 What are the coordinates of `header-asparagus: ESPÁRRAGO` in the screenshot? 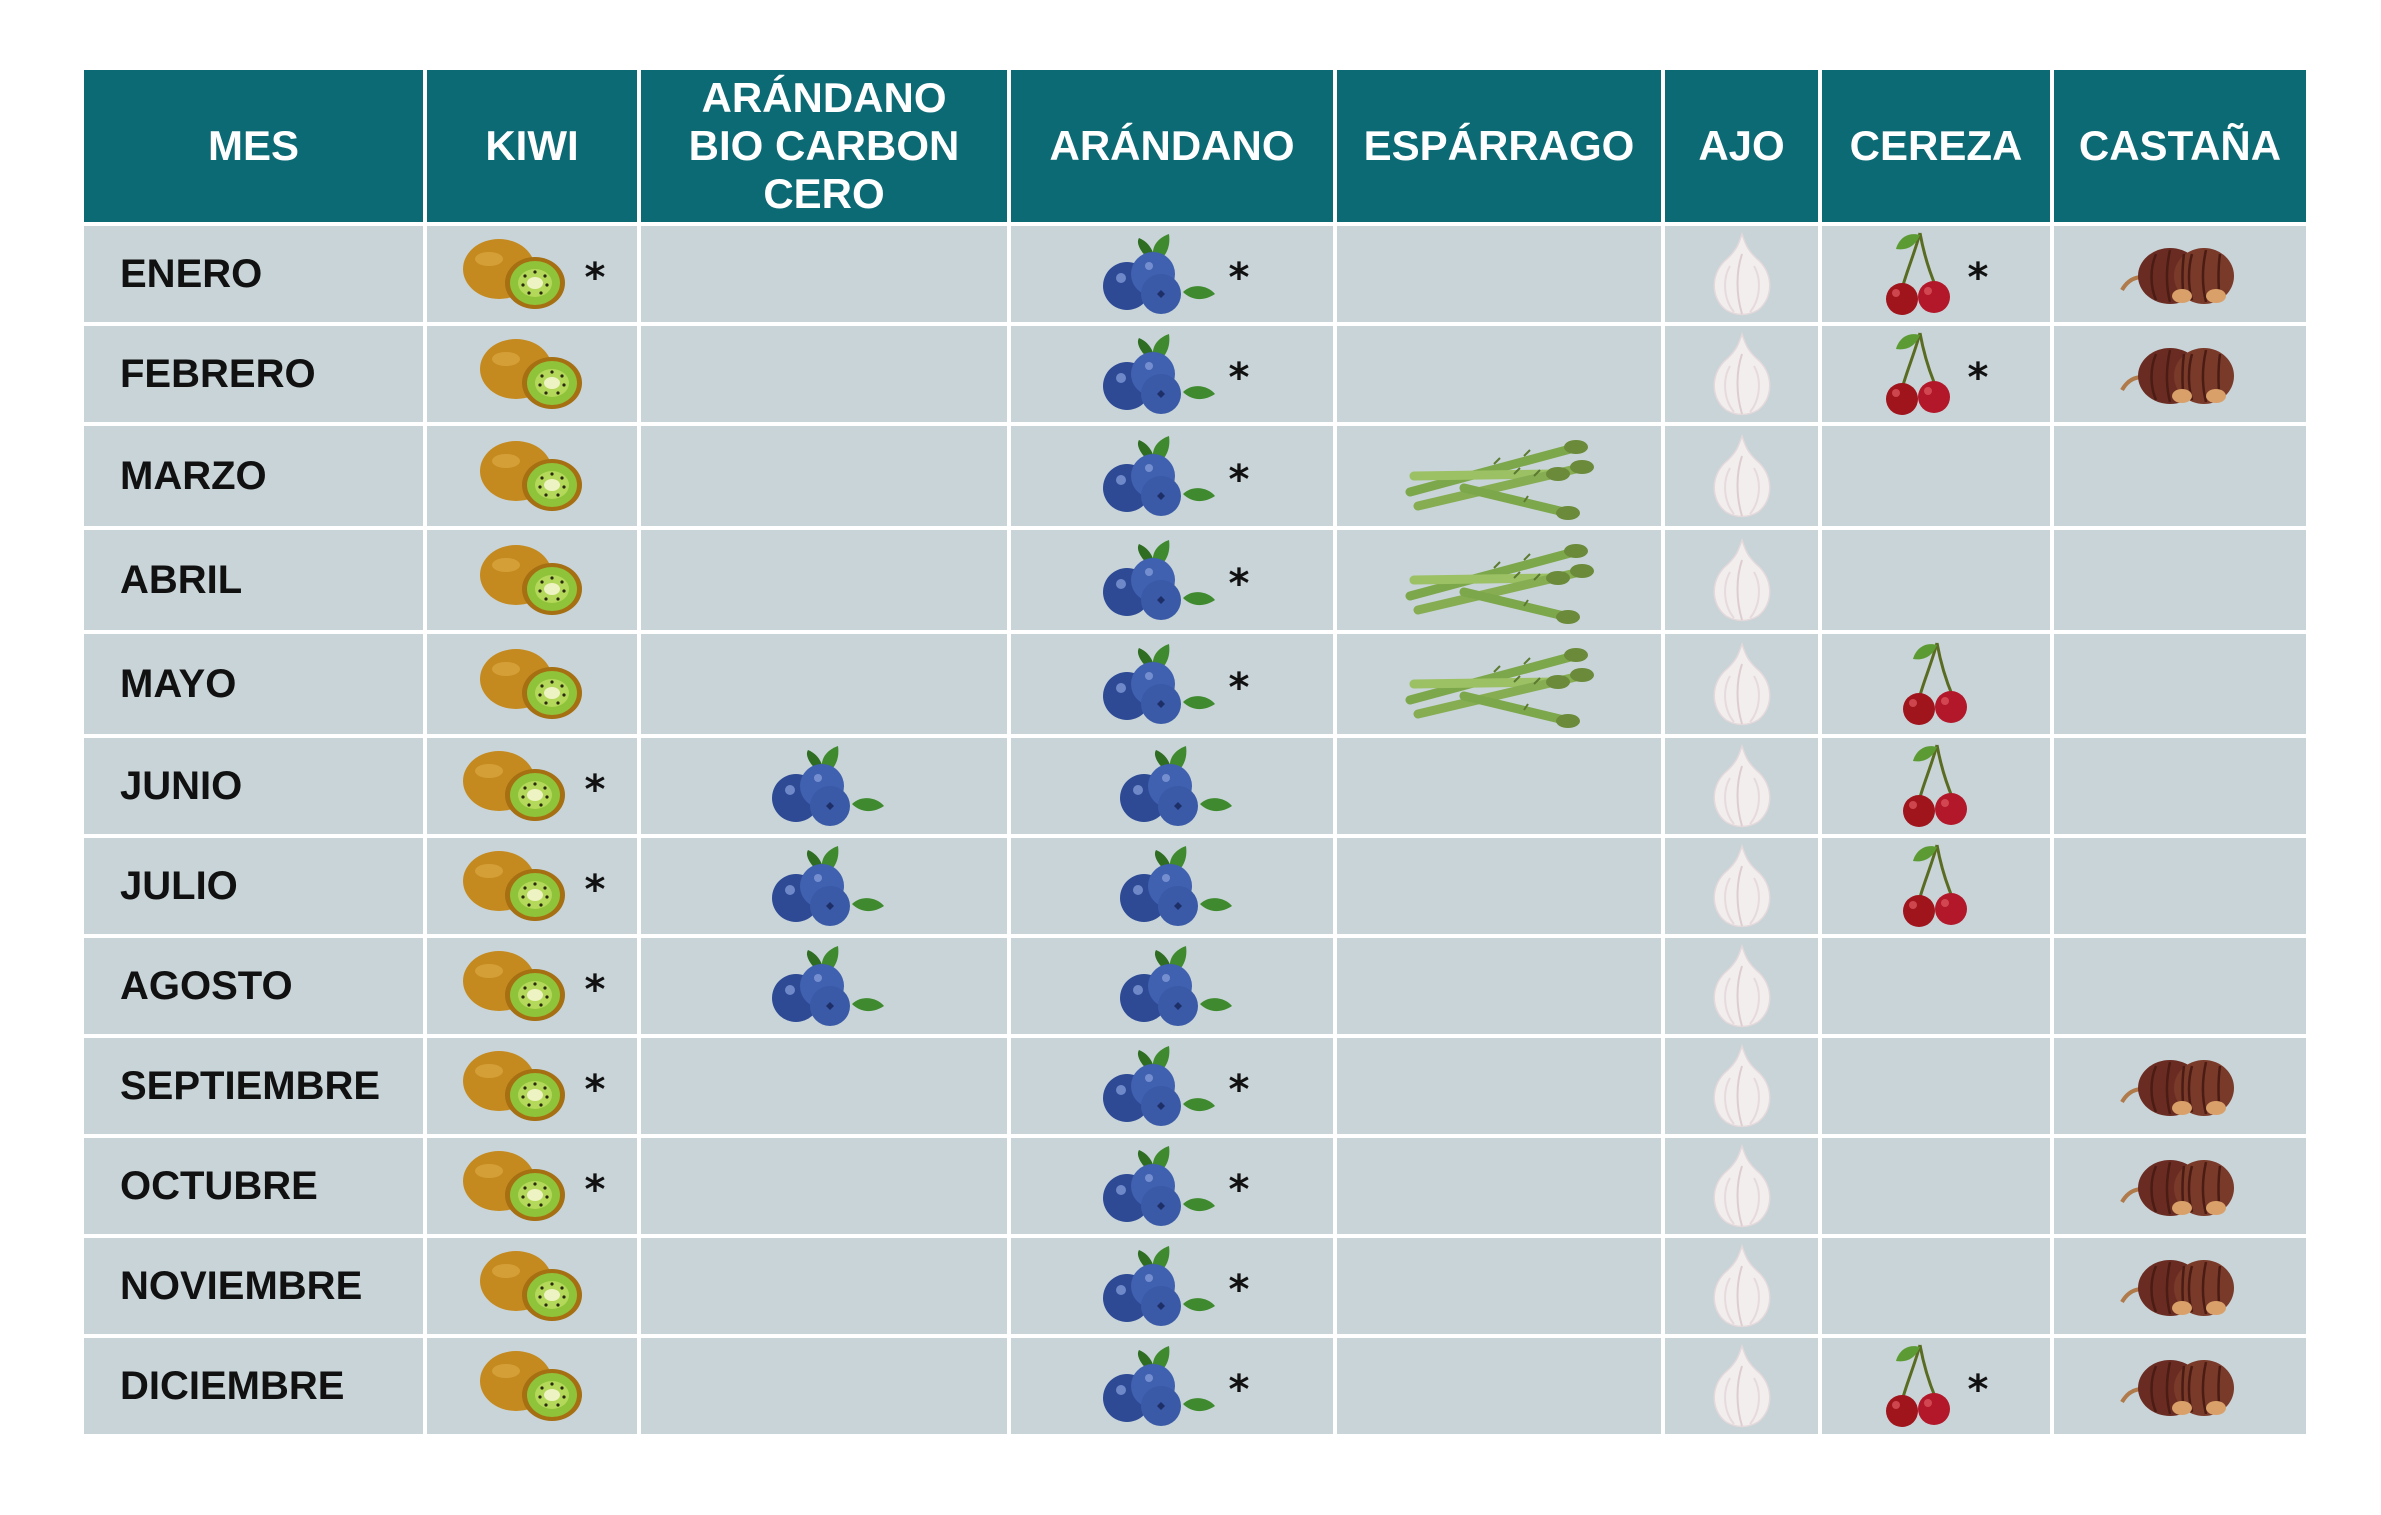 It's located at (1499, 146).